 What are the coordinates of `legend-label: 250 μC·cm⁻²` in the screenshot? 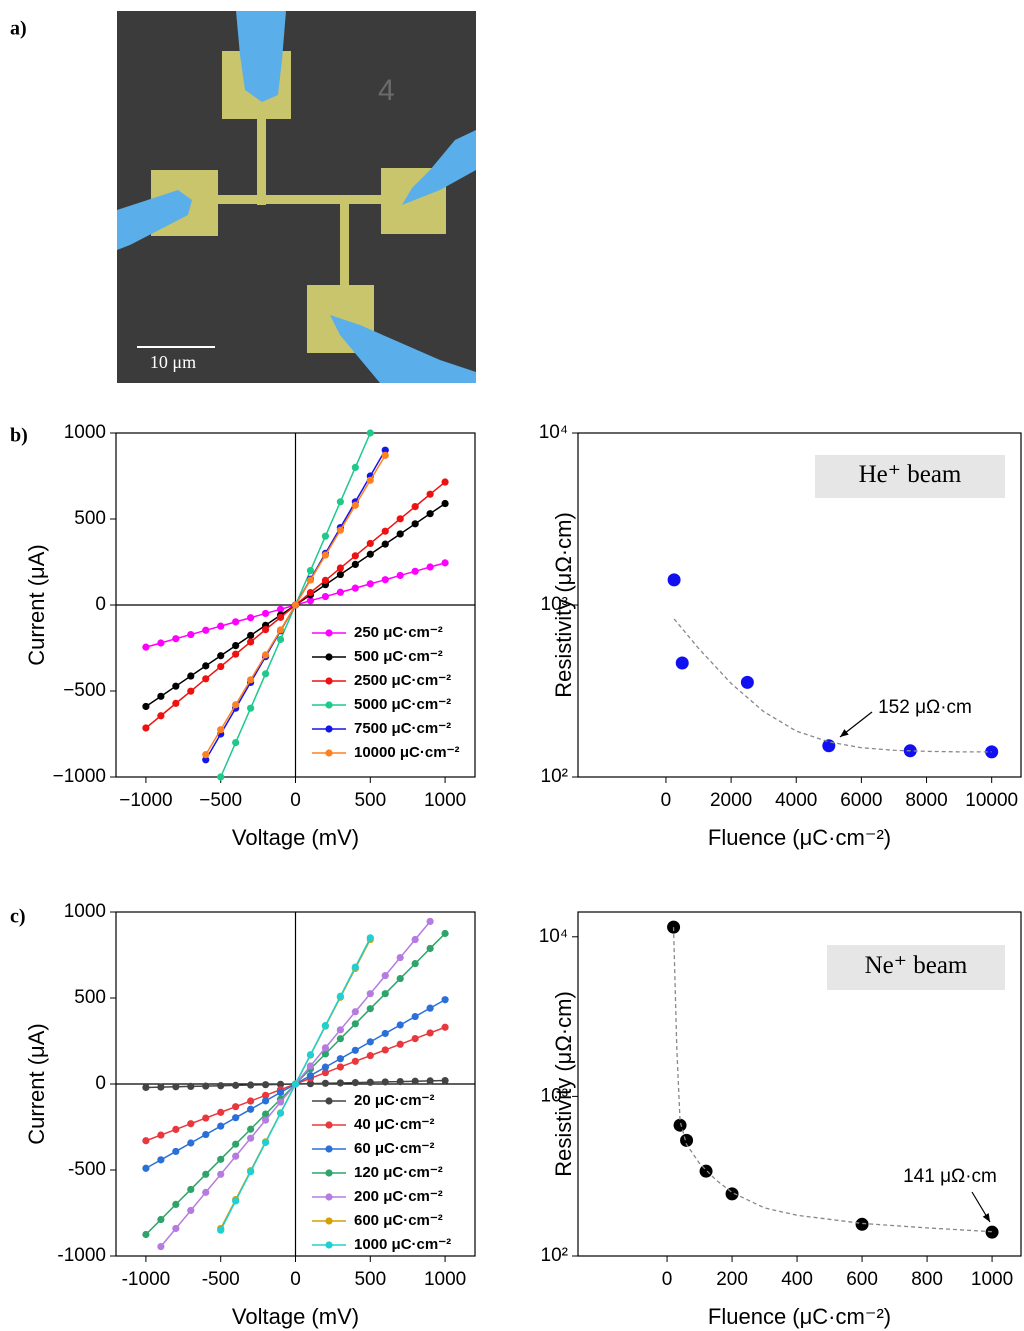 It's located at (398, 632).